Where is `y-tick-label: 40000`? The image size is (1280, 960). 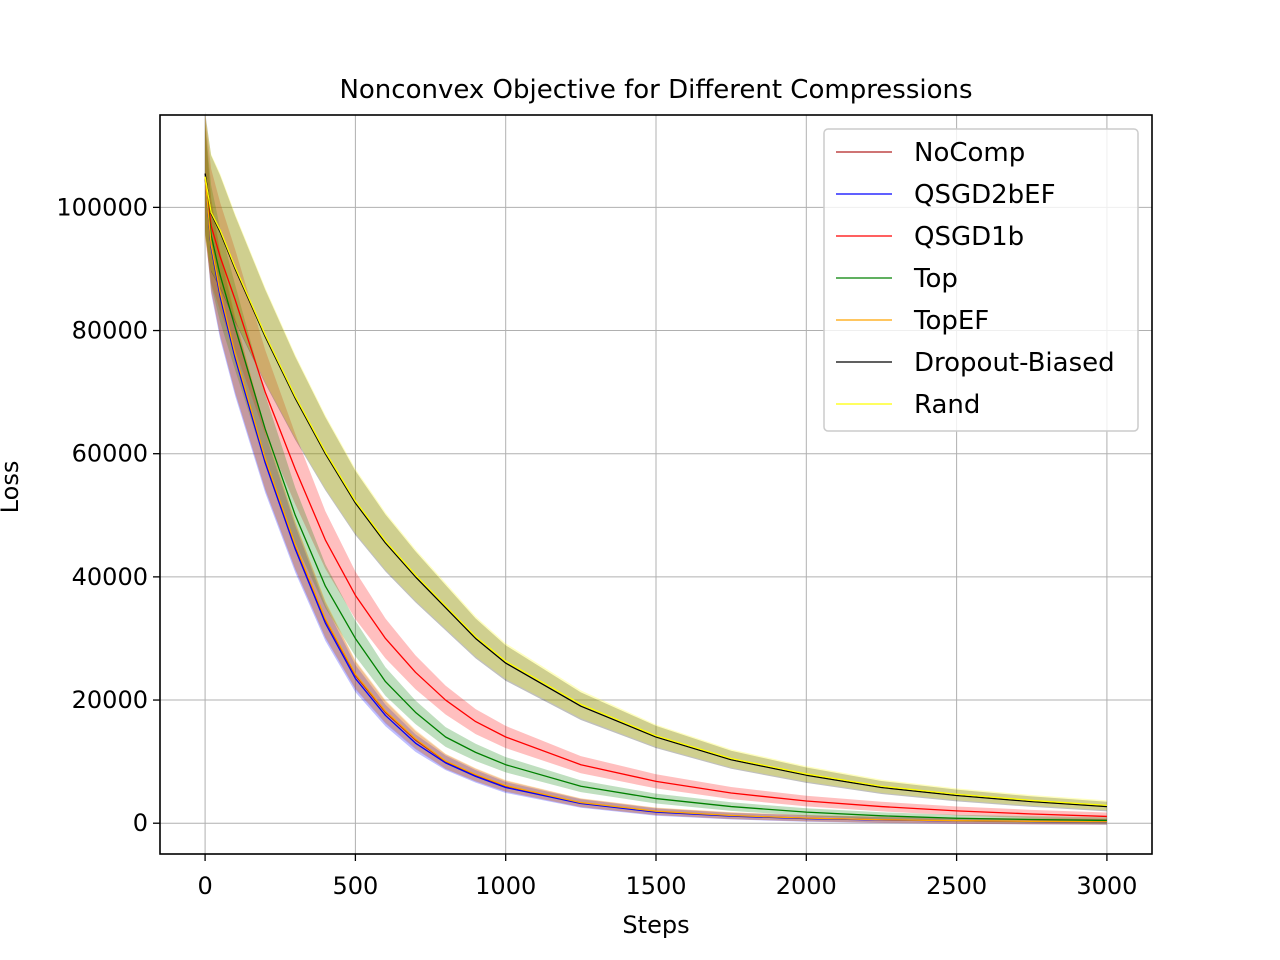 y-tick-label: 40000 is located at coordinates (110, 577).